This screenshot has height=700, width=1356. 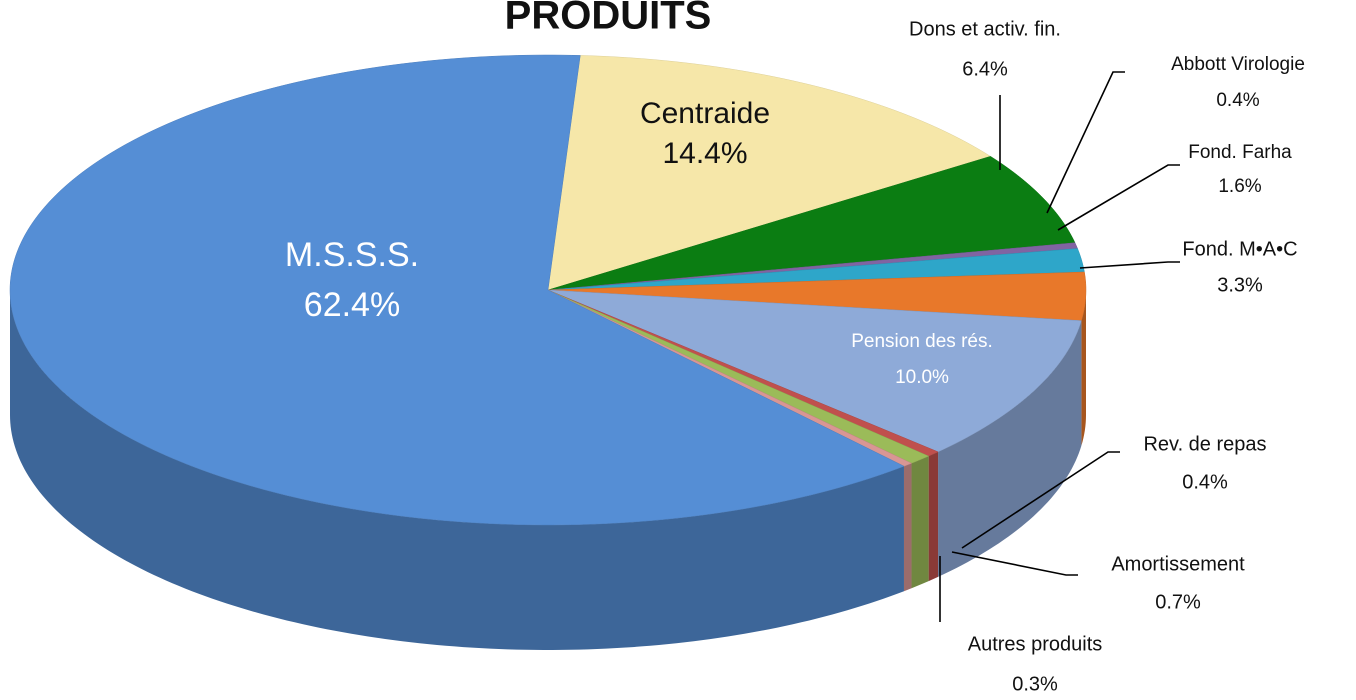 What do you see at coordinates (704, 153) in the screenshot?
I see `slice-value-label: 14.4%` at bounding box center [704, 153].